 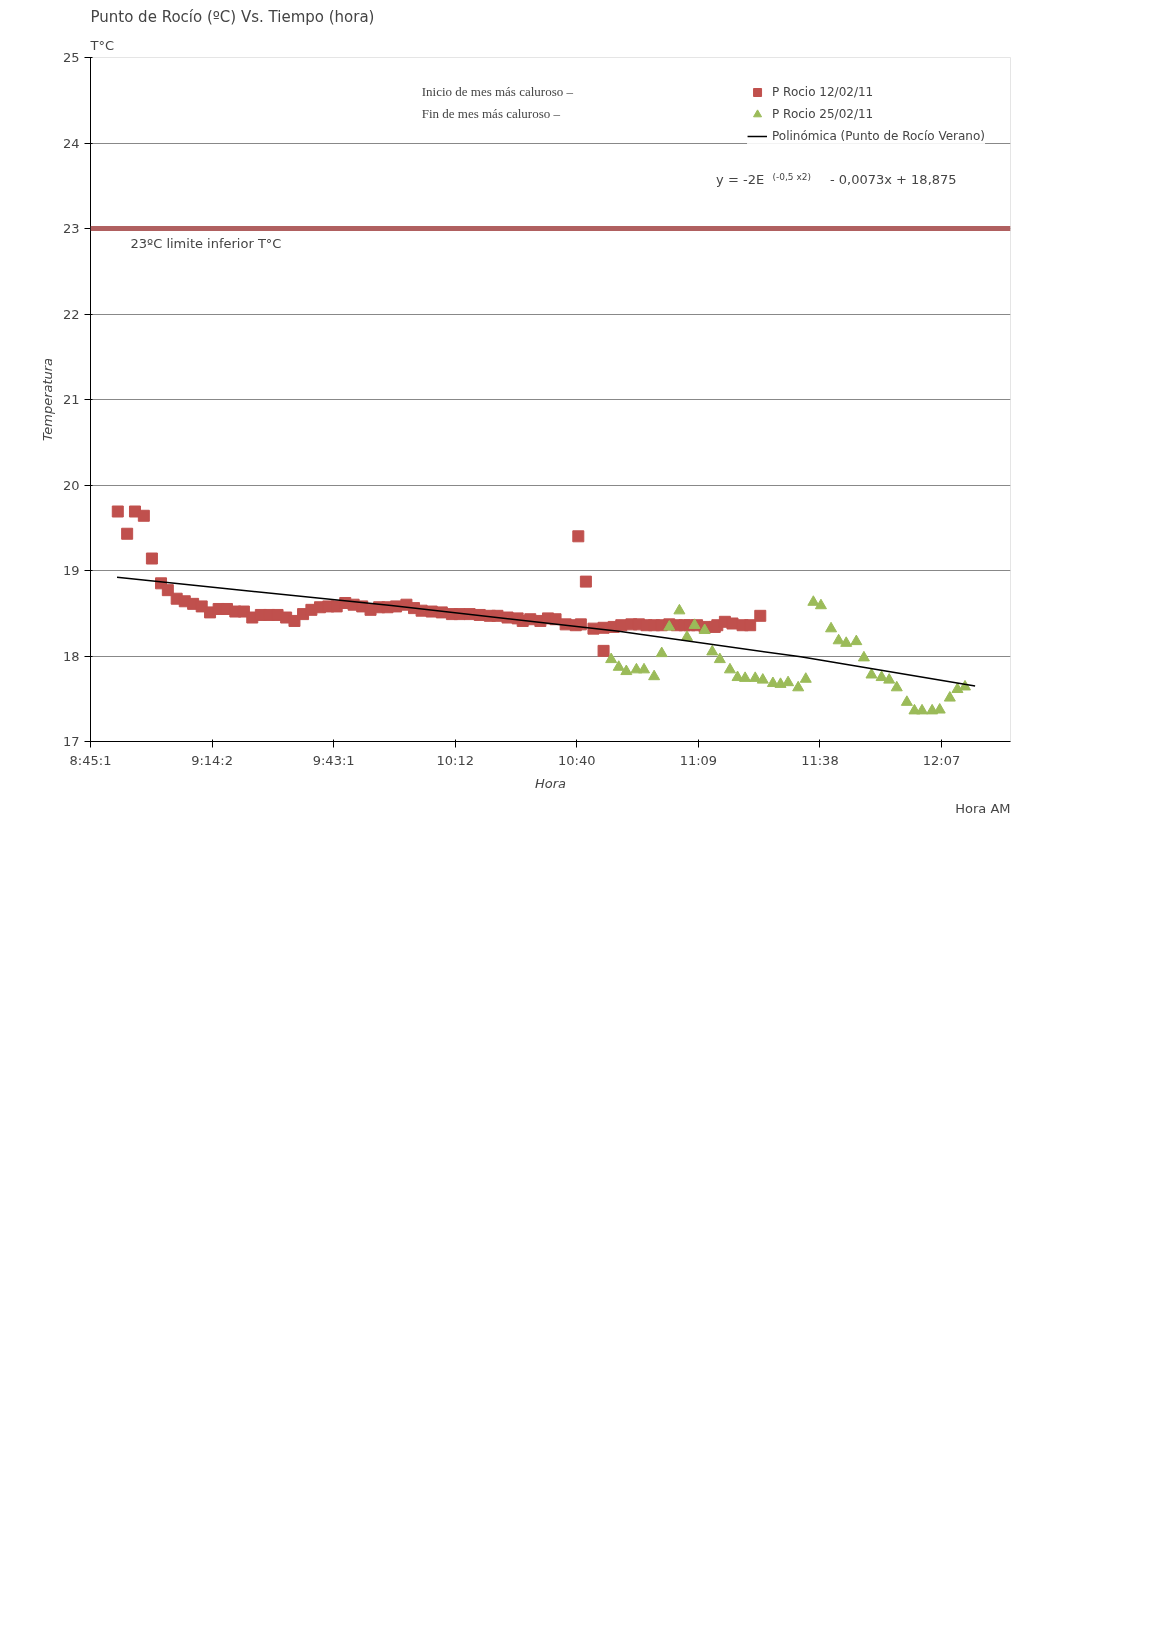 I want to click on y-axis-title: Temperatura, so click(x=47, y=399).